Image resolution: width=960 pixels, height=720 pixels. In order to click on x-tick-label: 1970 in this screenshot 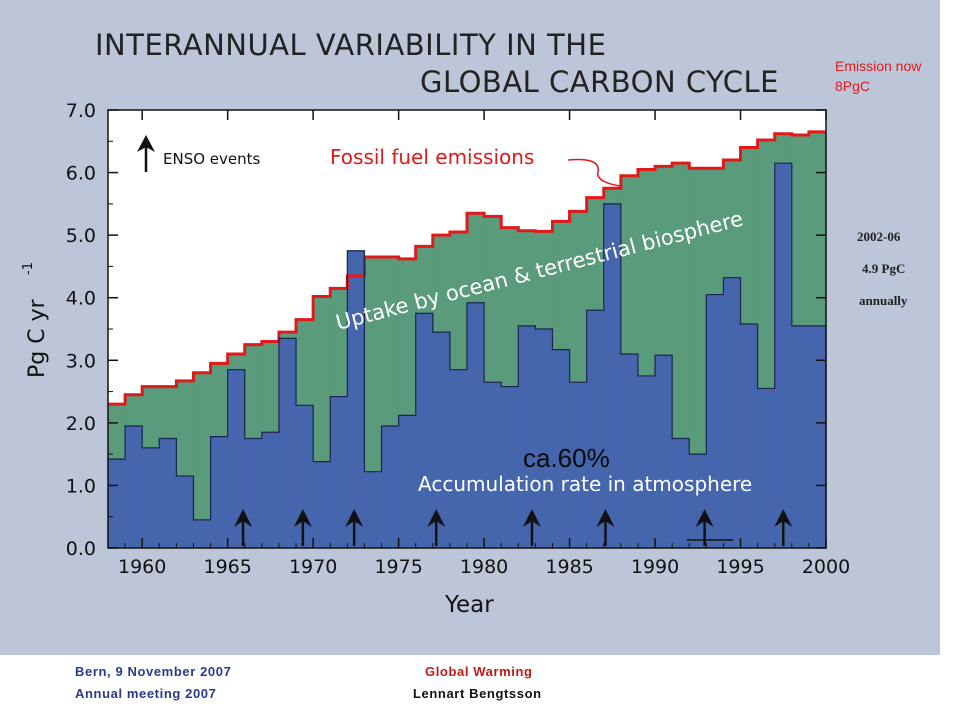, I will do `click(313, 567)`.